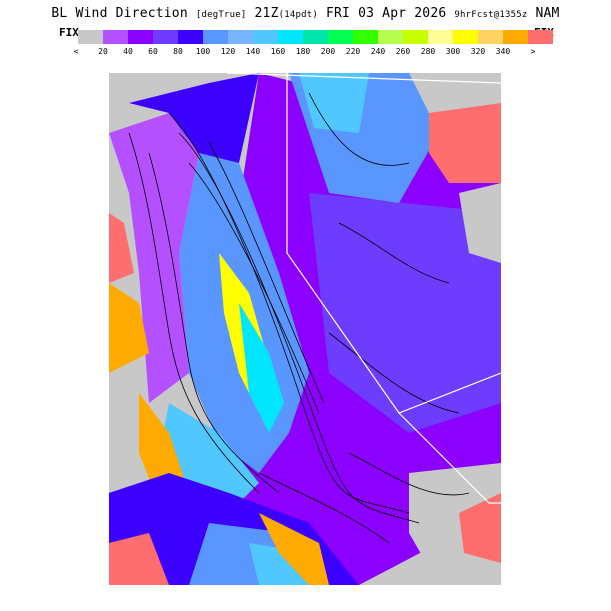 This screenshot has width=611, height=611. I want to click on legend-tick-label: 260, so click(403, 51).